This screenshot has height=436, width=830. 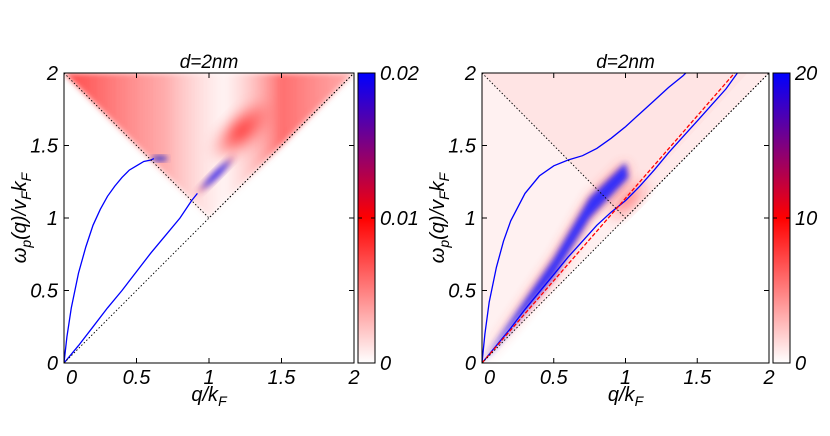 What do you see at coordinates (399, 74) in the screenshot?
I see `colorbar-tick-label: 0.02` at bounding box center [399, 74].